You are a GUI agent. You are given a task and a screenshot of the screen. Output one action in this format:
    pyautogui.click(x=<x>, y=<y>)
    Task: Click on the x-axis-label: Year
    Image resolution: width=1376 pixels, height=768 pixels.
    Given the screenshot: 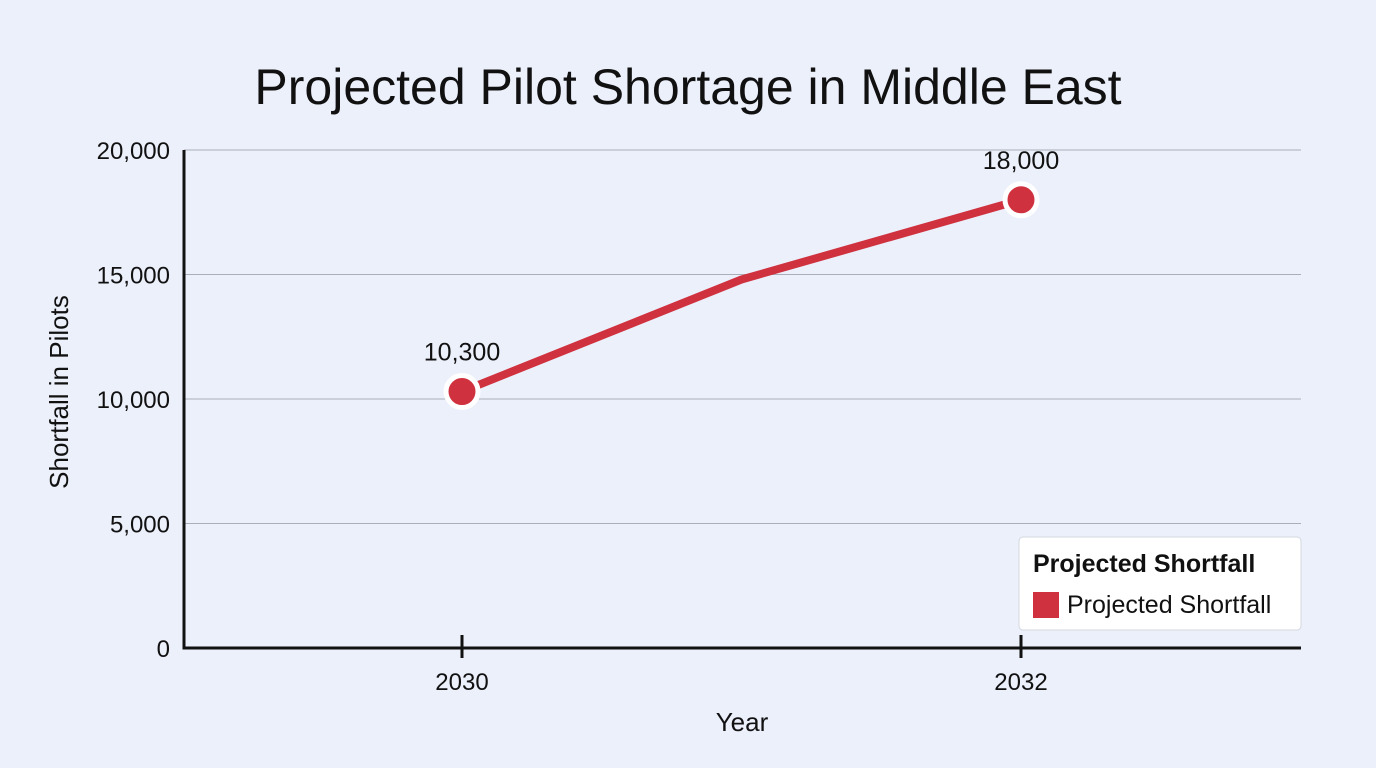 What is the action you would take?
    pyautogui.click(x=742, y=722)
    